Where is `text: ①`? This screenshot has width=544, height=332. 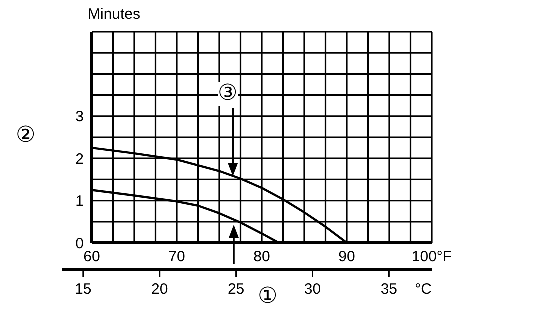
text: ① is located at coordinates (268, 296).